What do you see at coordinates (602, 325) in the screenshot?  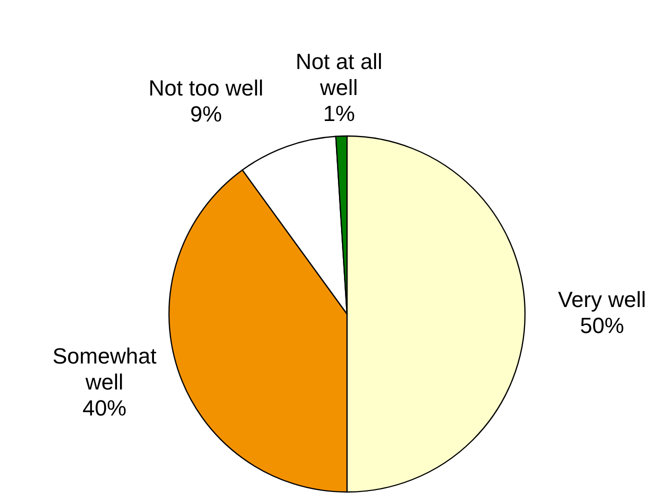 I see `data-label: 50%` at bounding box center [602, 325].